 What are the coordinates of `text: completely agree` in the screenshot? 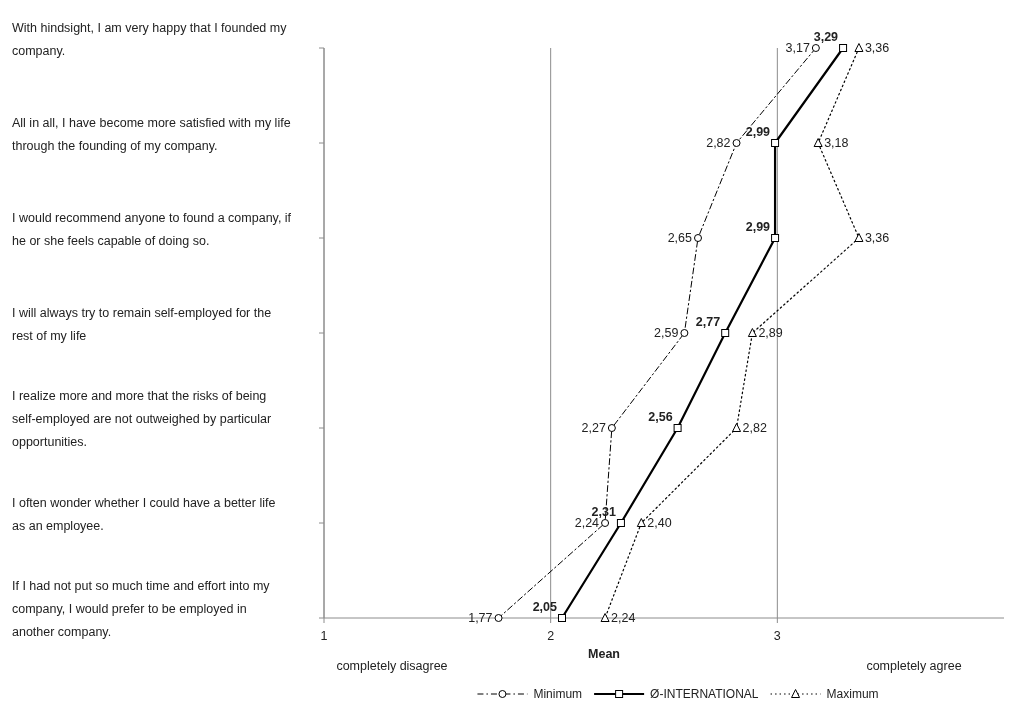 It's located at (914, 666).